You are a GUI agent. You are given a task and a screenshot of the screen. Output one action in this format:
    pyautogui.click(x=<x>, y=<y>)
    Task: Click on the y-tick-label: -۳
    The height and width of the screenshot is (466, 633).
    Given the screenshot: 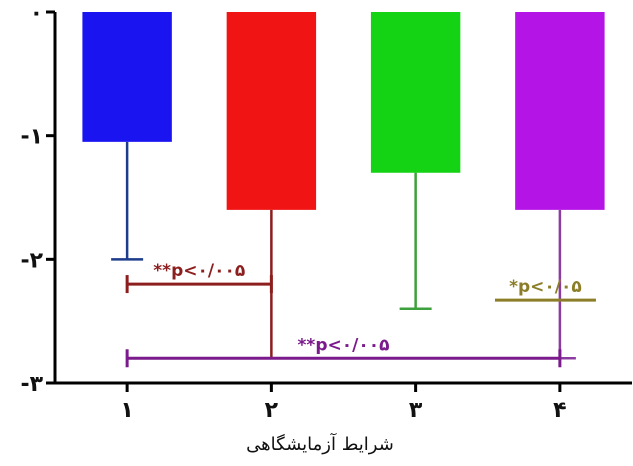 What is the action you would take?
    pyautogui.click(x=31, y=384)
    